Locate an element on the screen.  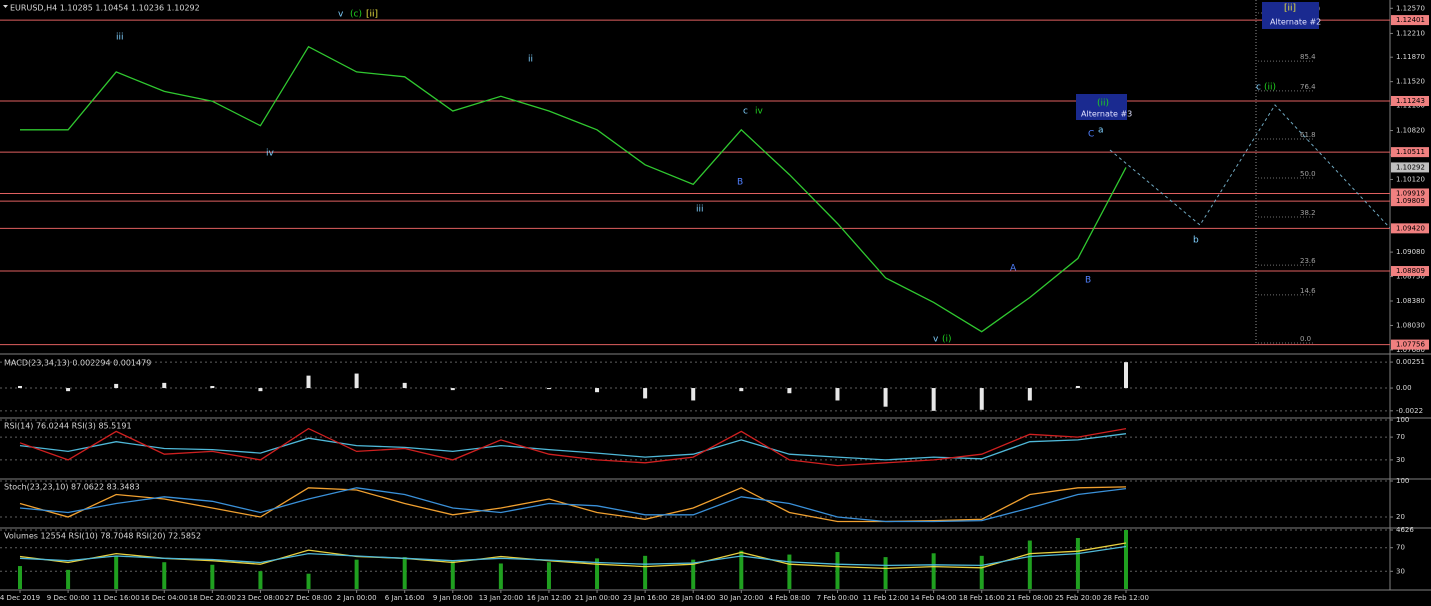
wave-label: a is located at coordinates (1101, 131).